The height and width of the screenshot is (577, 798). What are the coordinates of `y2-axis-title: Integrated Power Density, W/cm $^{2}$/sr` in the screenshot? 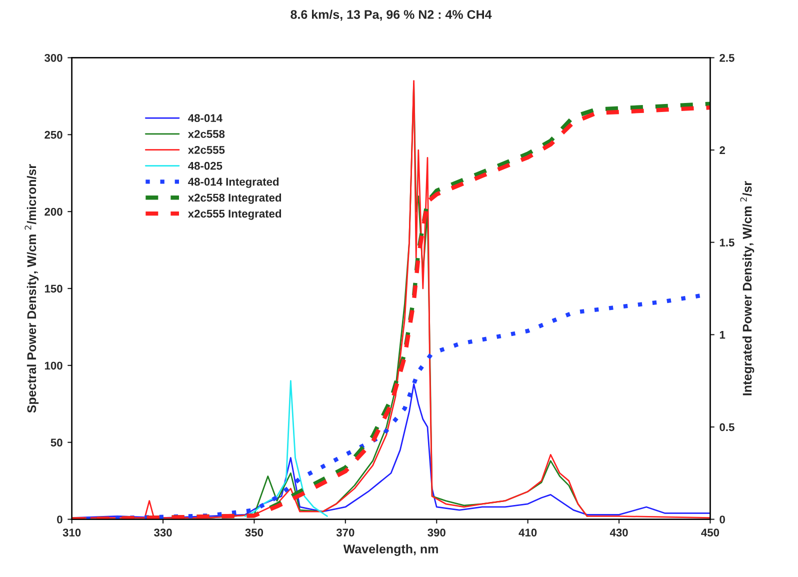 It's located at (747, 288).